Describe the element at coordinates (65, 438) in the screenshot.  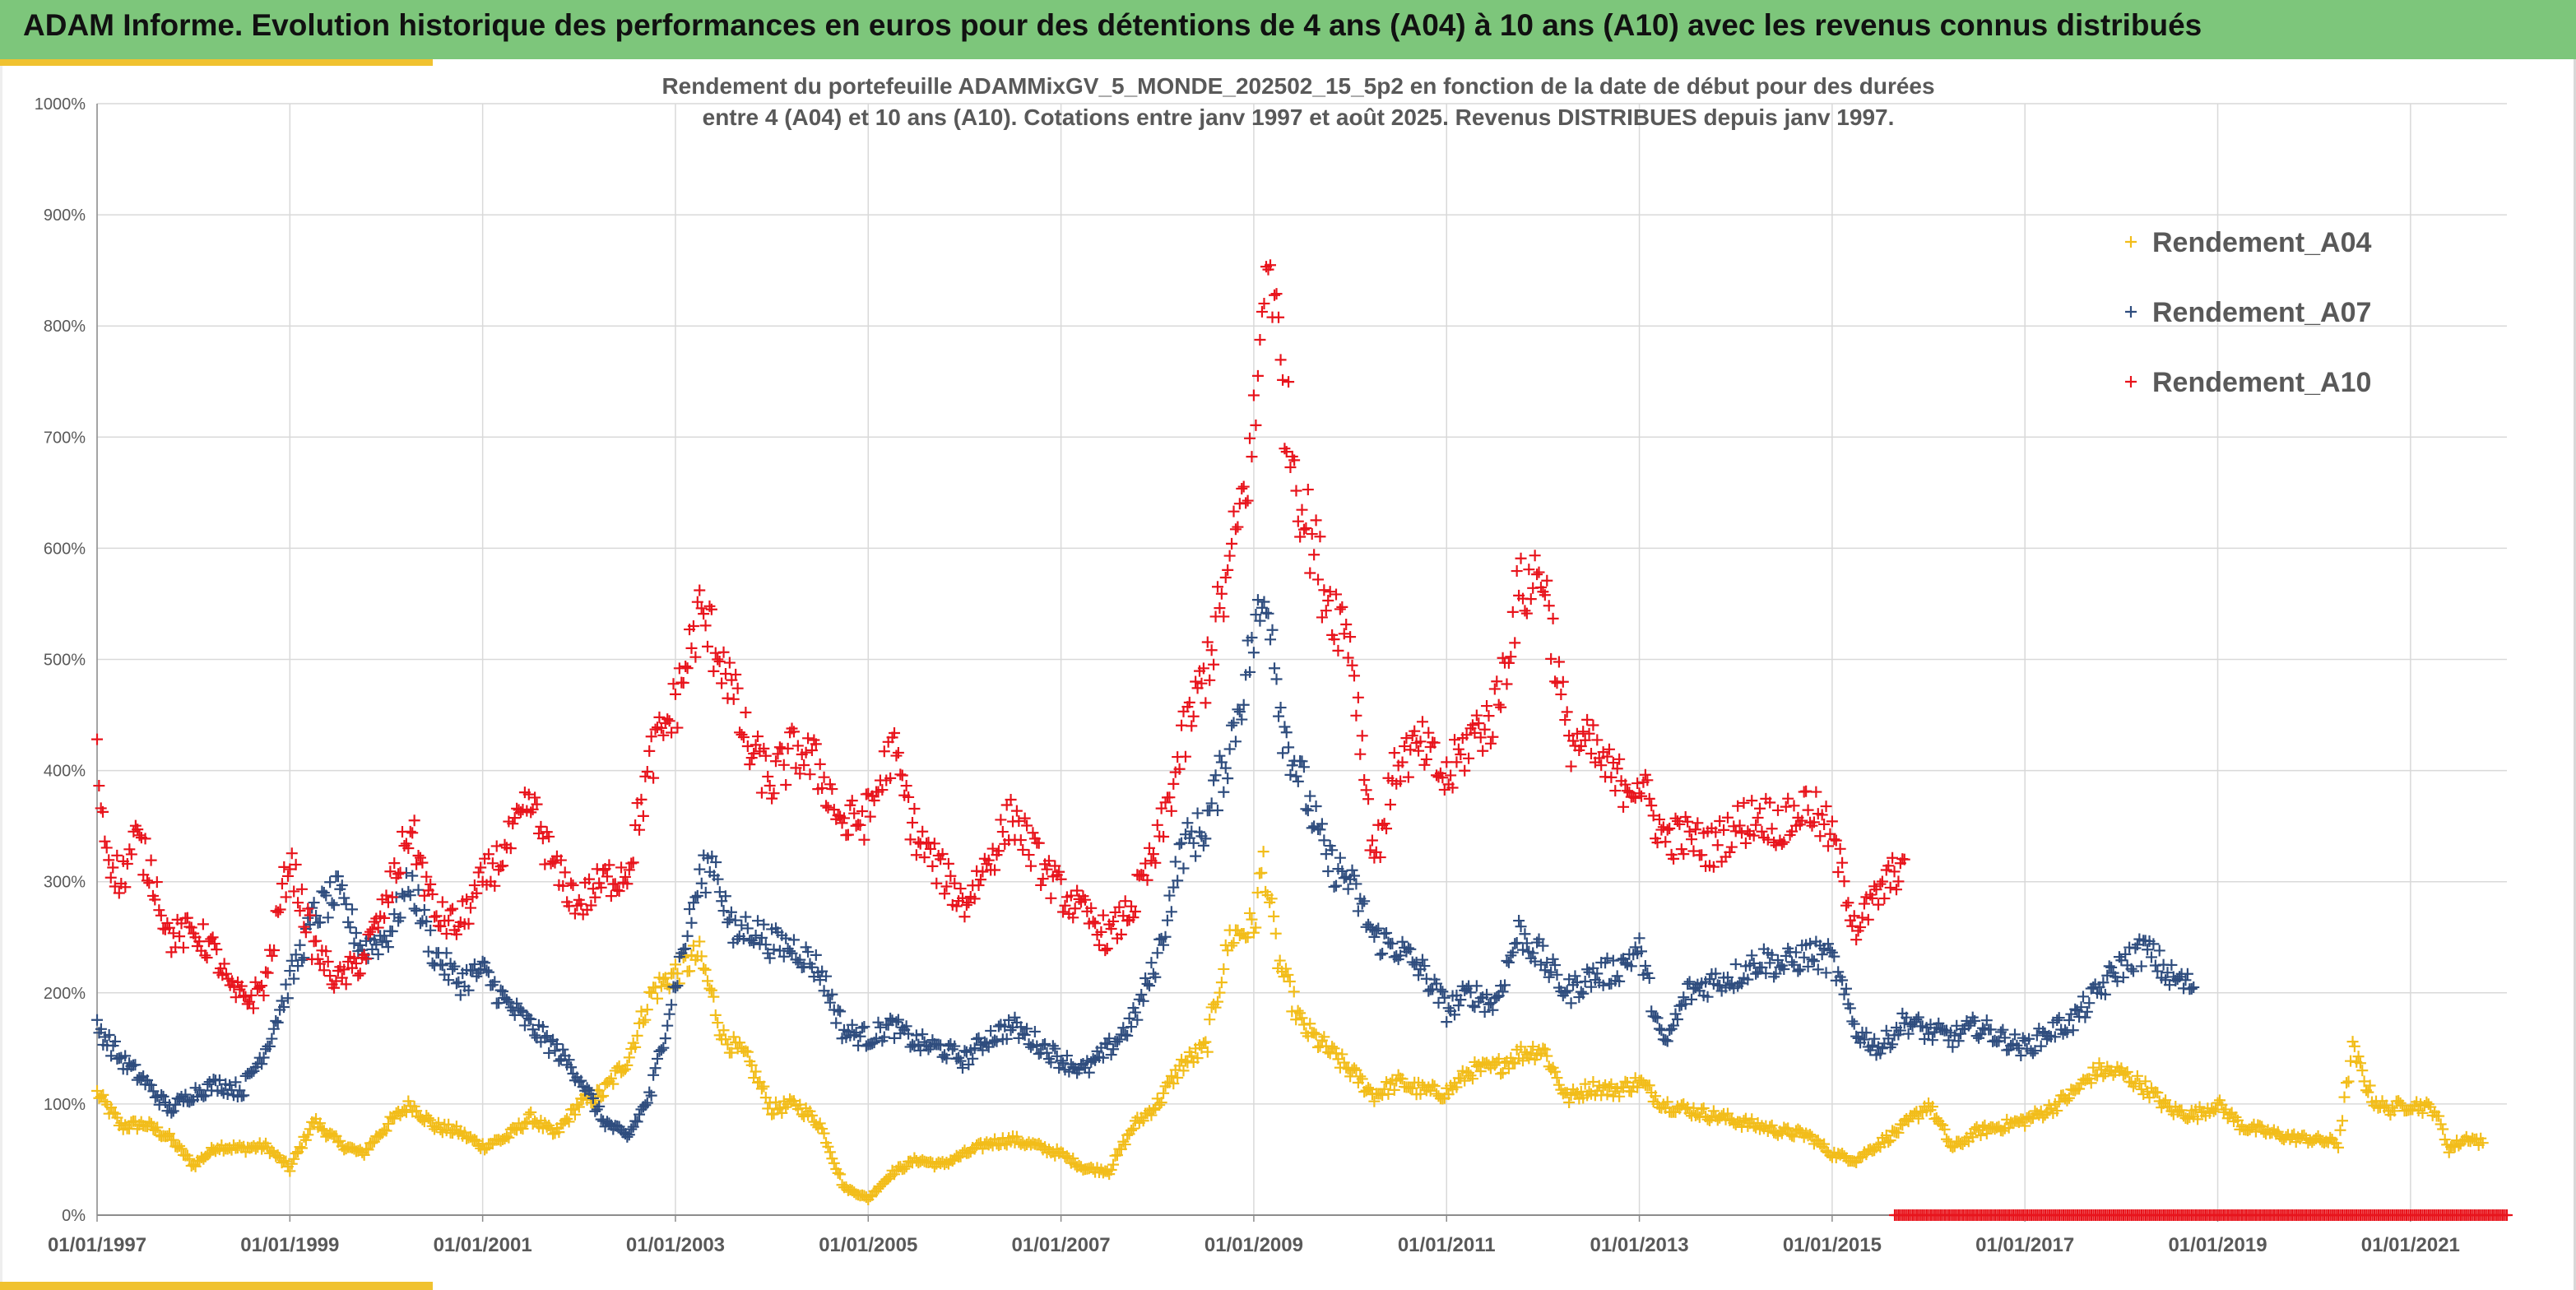
I see `y-tick-label: 700%` at that location.